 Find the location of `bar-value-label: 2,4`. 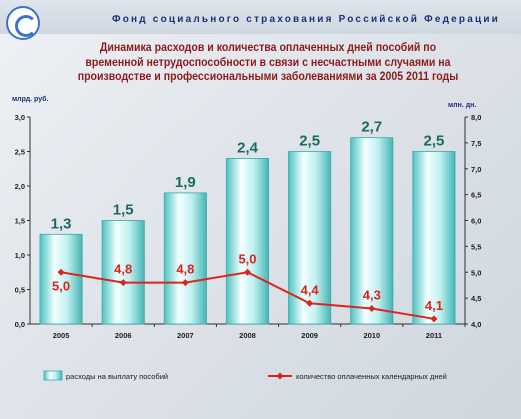

bar-value-label: 2,4 is located at coordinates (248, 147).